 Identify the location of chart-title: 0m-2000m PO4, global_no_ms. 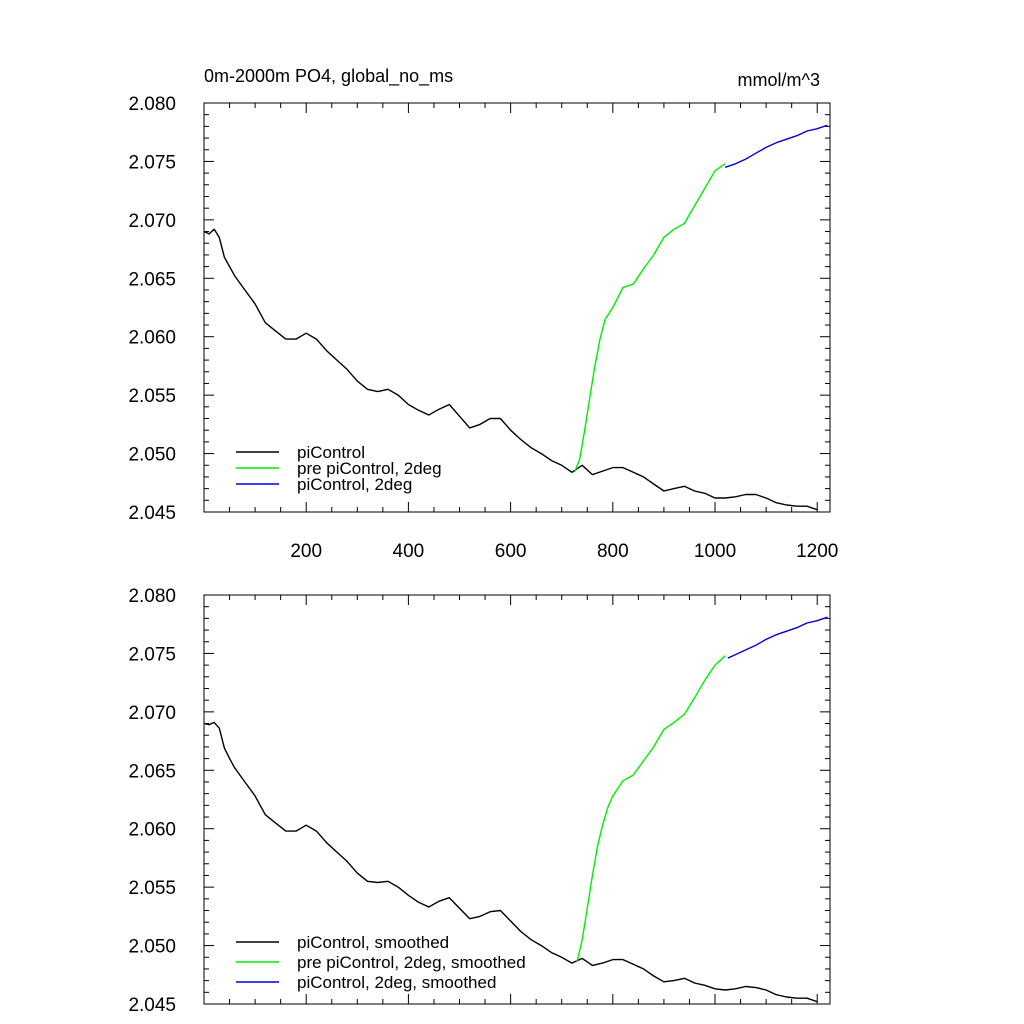
(328, 76).